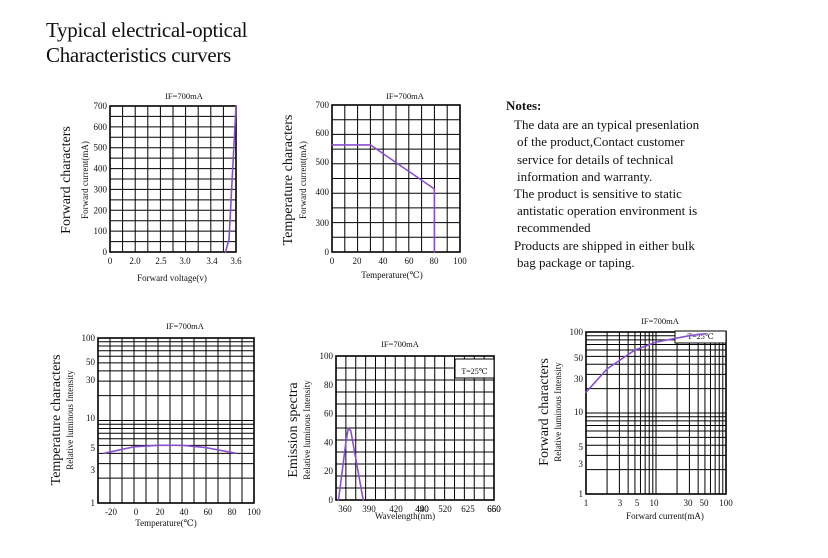 The image size is (828, 558). I want to click on annotation-box, so click(474, 368).